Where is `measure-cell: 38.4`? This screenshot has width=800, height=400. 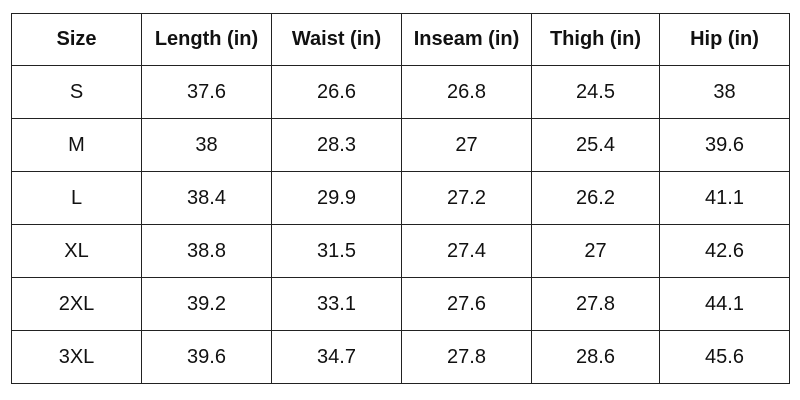
measure-cell: 38.4 is located at coordinates (206, 198).